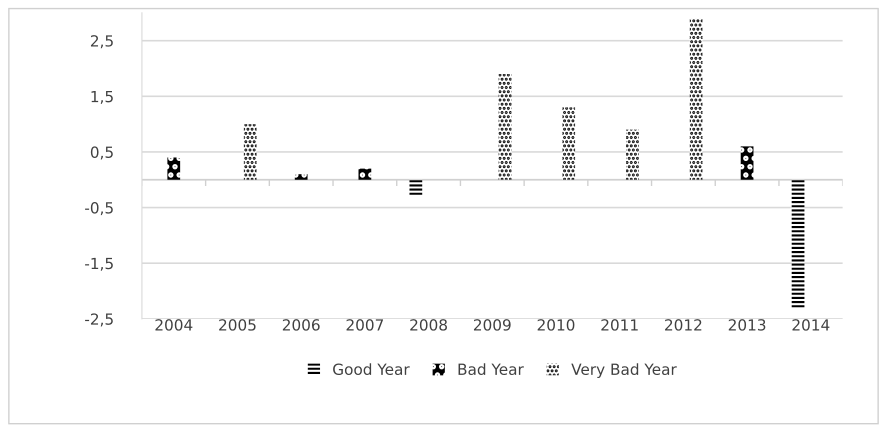 The image size is (887, 428). What do you see at coordinates (101, 41) in the screenshot?
I see `y-tick-label: 2,5` at bounding box center [101, 41].